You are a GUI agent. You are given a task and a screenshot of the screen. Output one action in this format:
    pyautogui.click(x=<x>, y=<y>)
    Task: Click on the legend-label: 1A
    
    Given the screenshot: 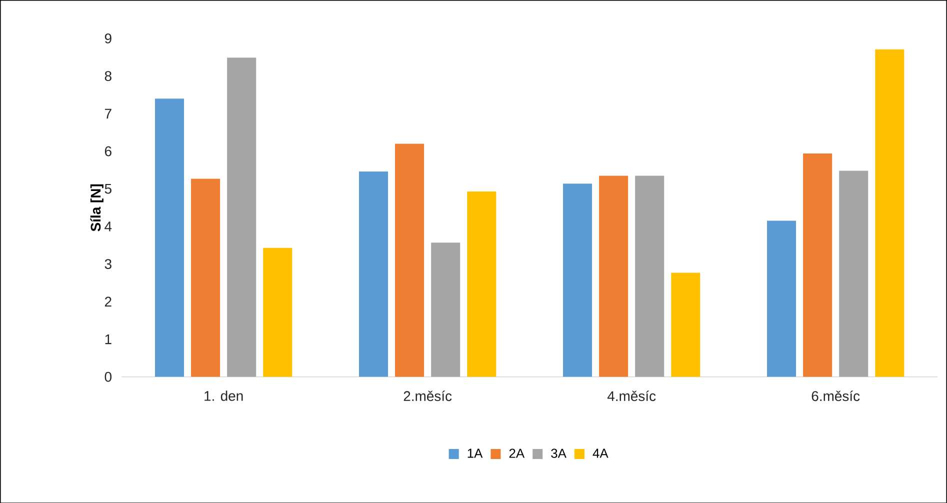 What is the action you would take?
    pyautogui.click(x=475, y=453)
    